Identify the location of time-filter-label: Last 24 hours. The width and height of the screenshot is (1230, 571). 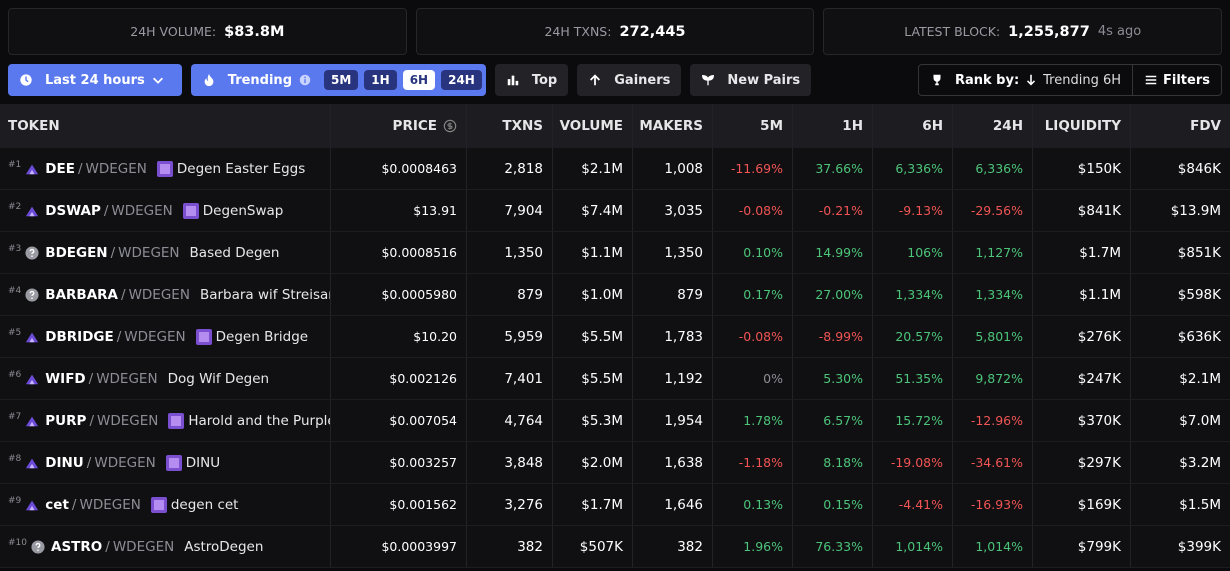
(95, 80).